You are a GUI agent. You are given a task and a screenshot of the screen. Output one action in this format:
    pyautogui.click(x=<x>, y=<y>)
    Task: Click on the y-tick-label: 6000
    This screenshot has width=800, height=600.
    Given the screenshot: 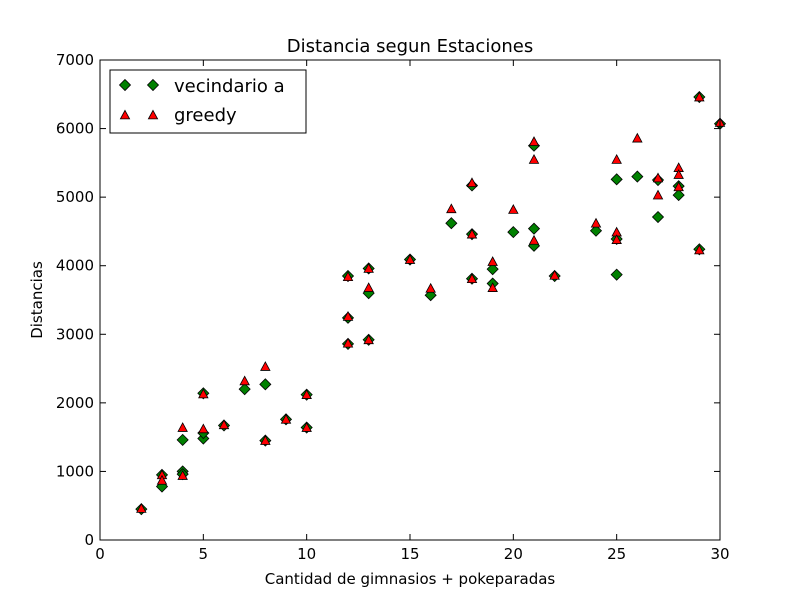 What is the action you would take?
    pyautogui.click(x=75, y=129)
    